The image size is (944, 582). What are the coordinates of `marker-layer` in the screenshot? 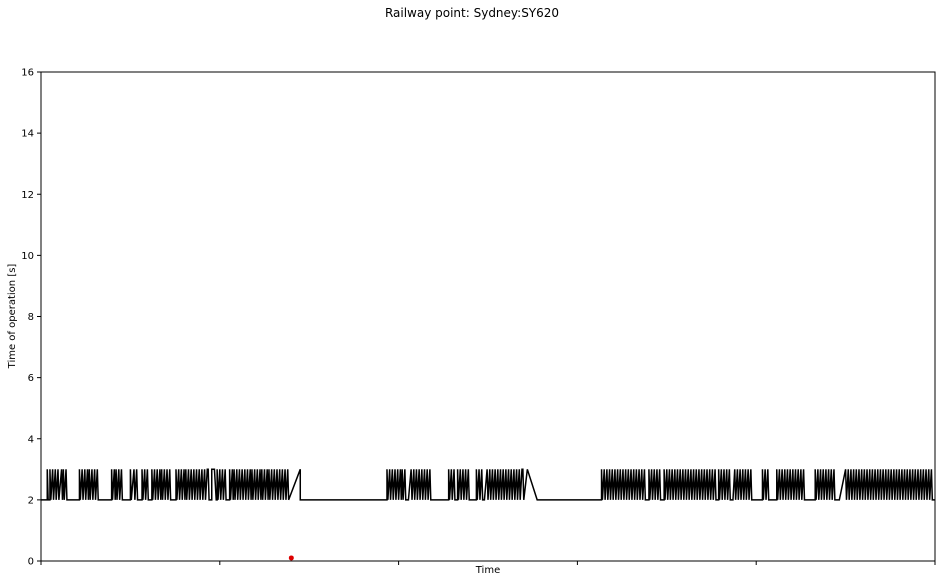 It's located at (291, 558).